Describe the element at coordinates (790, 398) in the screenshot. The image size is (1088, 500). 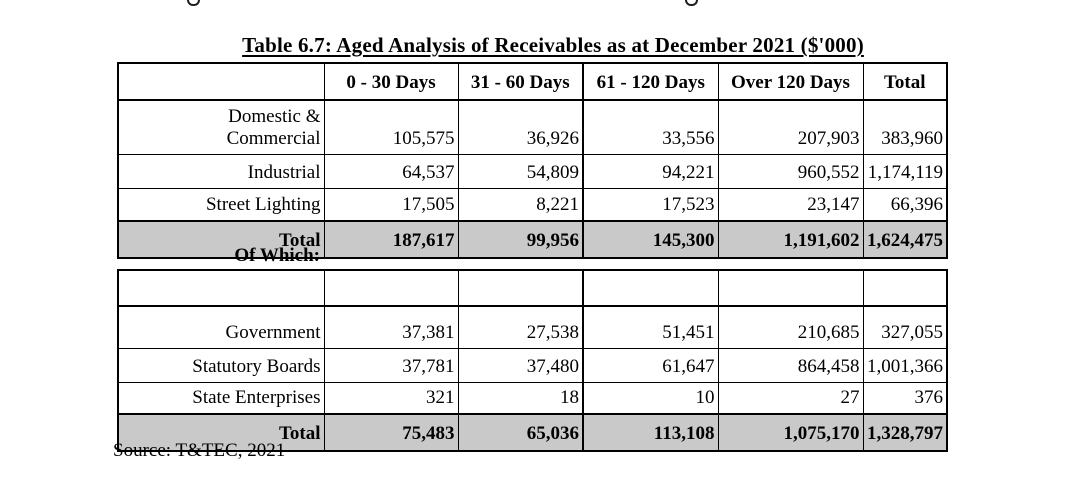
I see `table-cell: 27` at that location.